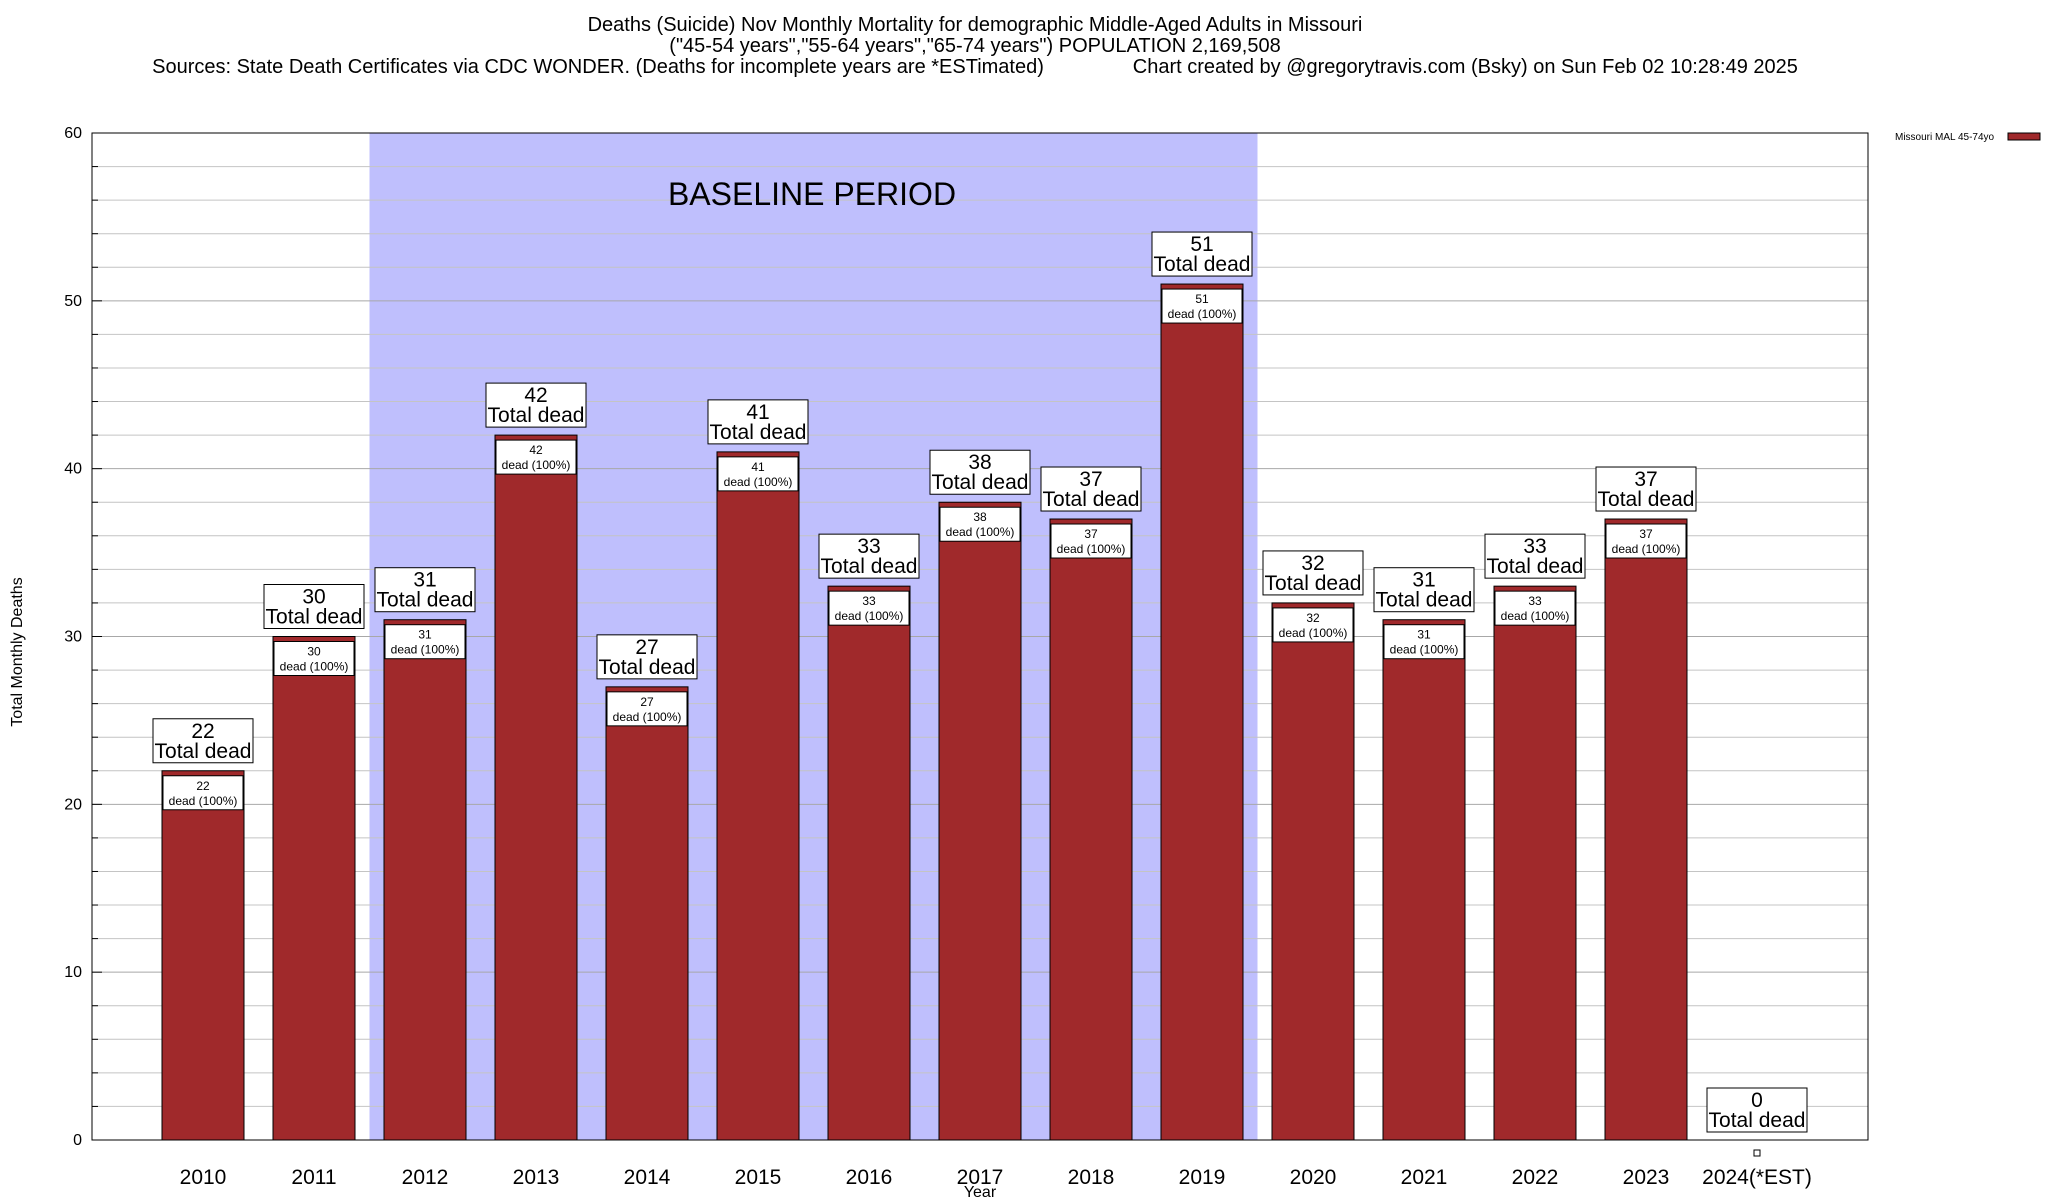 The width and height of the screenshot is (2048, 1200). What do you see at coordinates (758, 432) in the screenshot?
I see `total-dead-label-2015: Total dead` at bounding box center [758, 432].